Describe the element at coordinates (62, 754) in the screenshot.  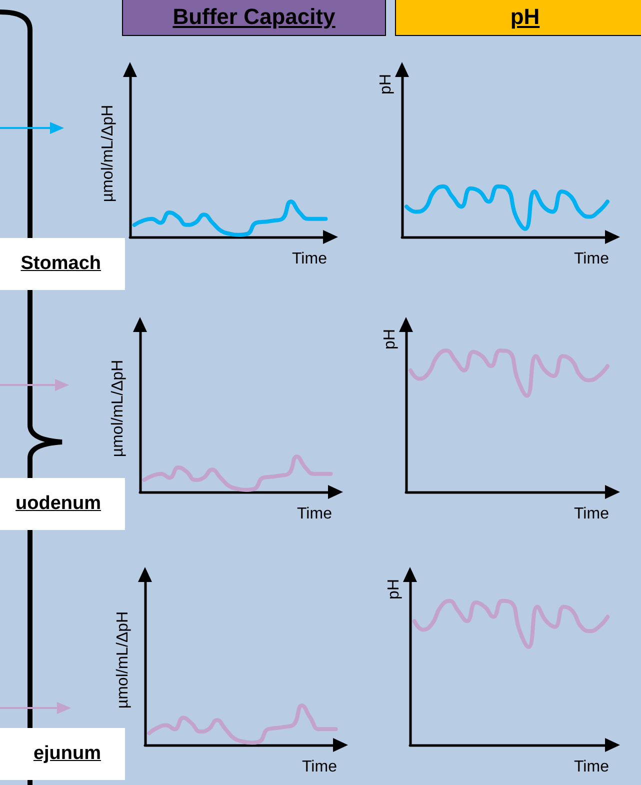
I see `text: ejunum` at that location.